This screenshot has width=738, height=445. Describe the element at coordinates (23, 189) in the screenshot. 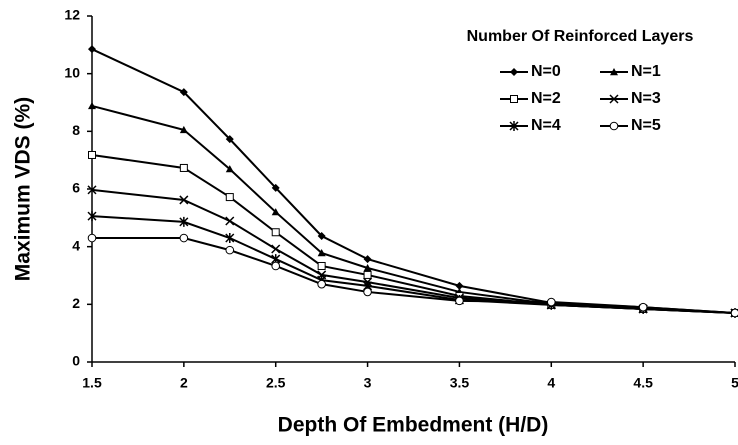

I see `y-axis-title: Maximum VDS (%)` at that location.